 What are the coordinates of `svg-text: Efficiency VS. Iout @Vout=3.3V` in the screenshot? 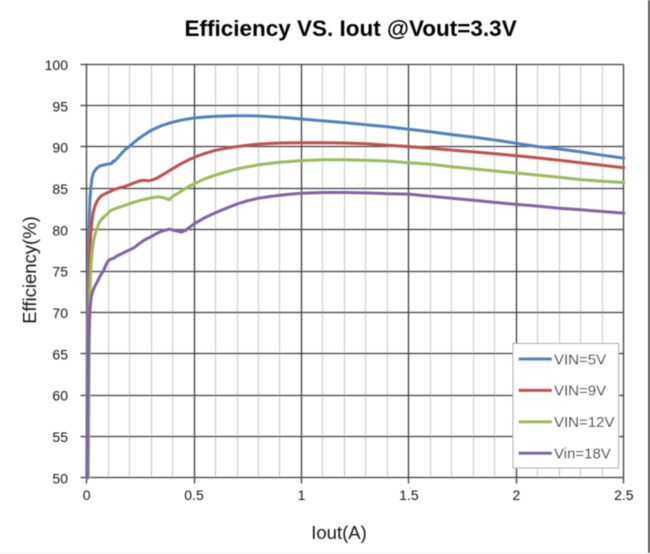 It's located at (350, 28).